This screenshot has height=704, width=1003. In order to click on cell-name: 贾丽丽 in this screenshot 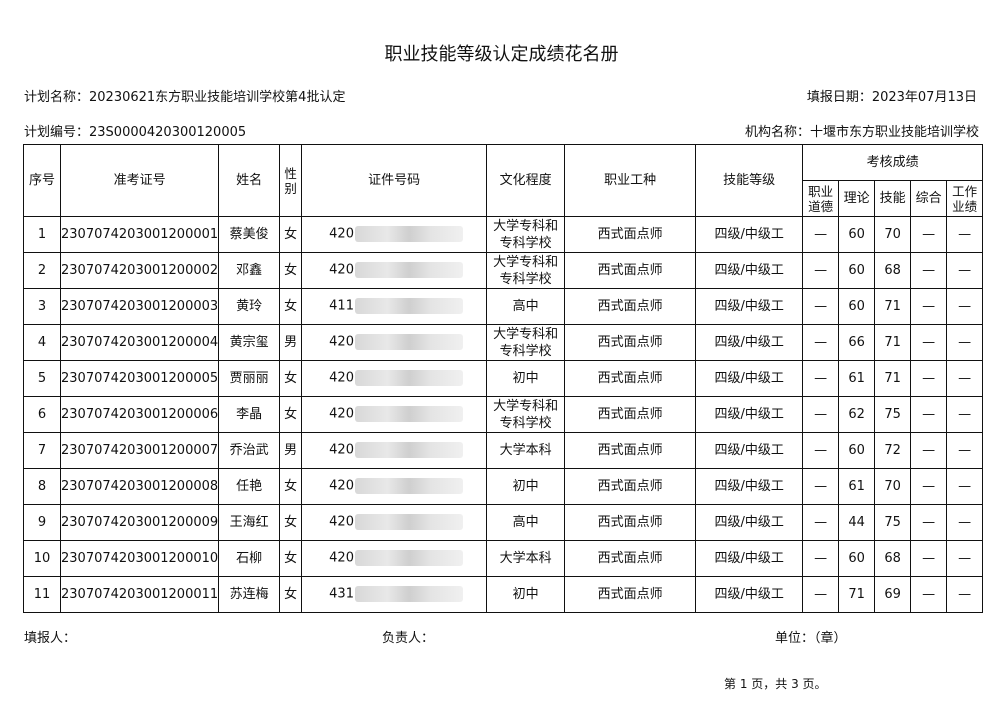, I will do `click(249, 378)`.